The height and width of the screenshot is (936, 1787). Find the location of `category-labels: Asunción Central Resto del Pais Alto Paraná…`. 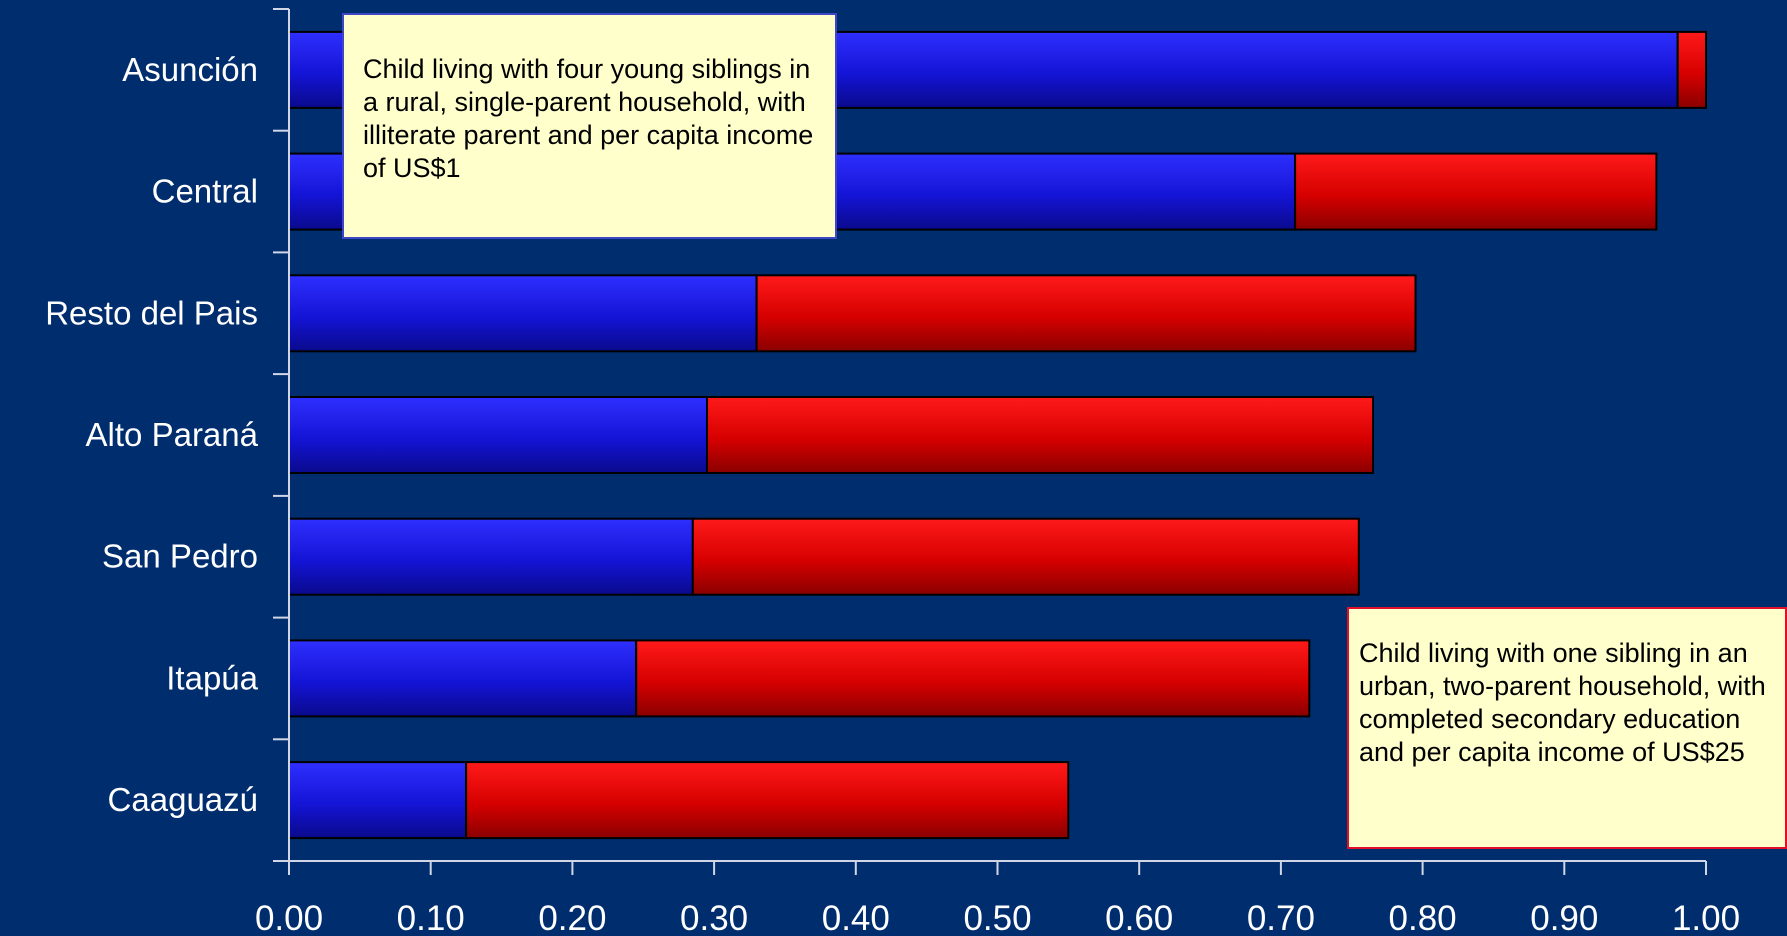

category-labels: Asunción Central Resto del Pais Alto Paraná… is located at coordinates (151, 434).